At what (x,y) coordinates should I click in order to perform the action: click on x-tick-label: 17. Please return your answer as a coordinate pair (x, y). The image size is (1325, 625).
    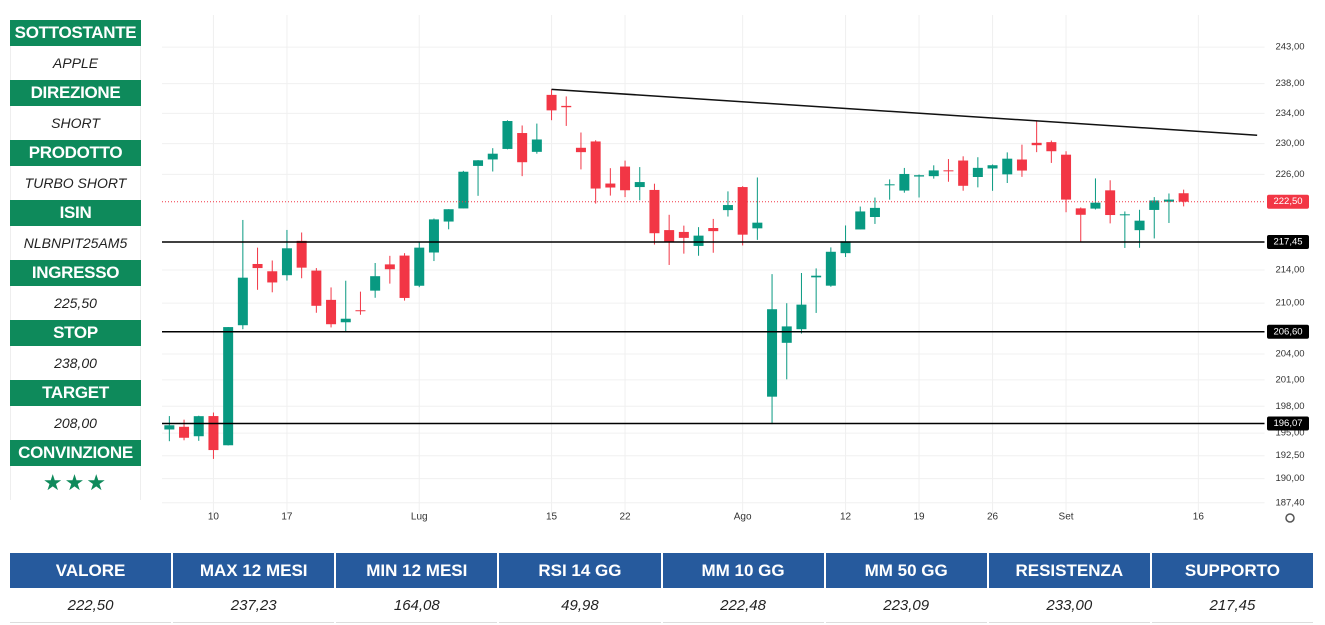
    Looking at the image, I should click on (287, 517).